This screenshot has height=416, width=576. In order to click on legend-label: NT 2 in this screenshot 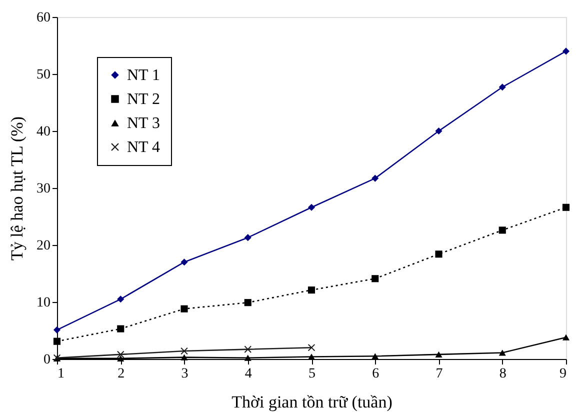, I will do `click(143, 99)`.